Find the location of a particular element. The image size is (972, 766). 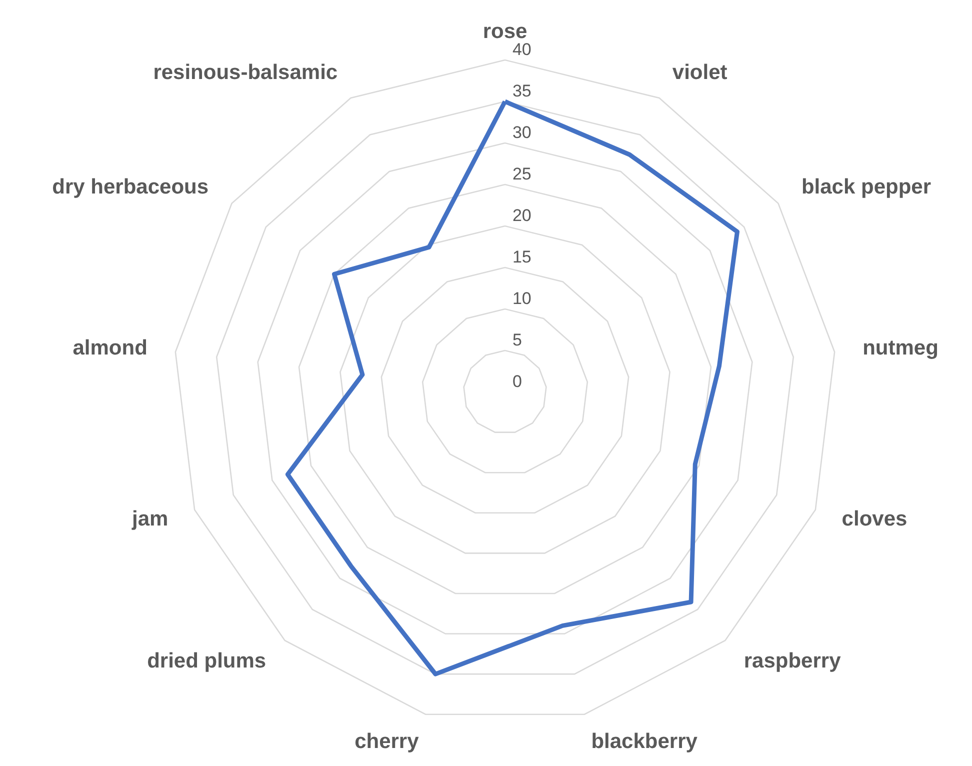

spoke-label: nutmeg is located at coordinates (900, 348).